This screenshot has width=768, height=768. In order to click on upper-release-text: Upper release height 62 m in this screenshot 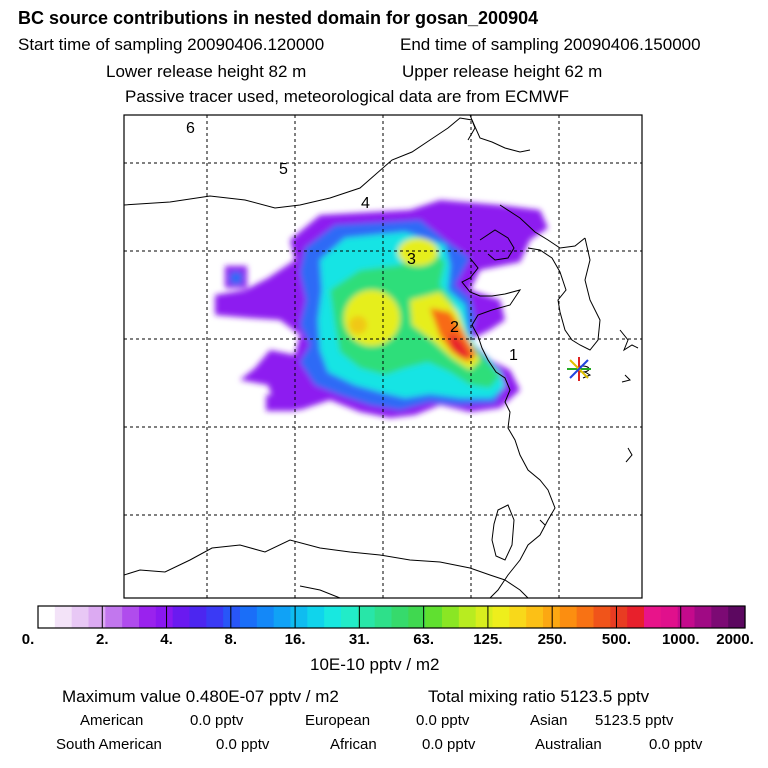, I will do `click(502, 71)`.